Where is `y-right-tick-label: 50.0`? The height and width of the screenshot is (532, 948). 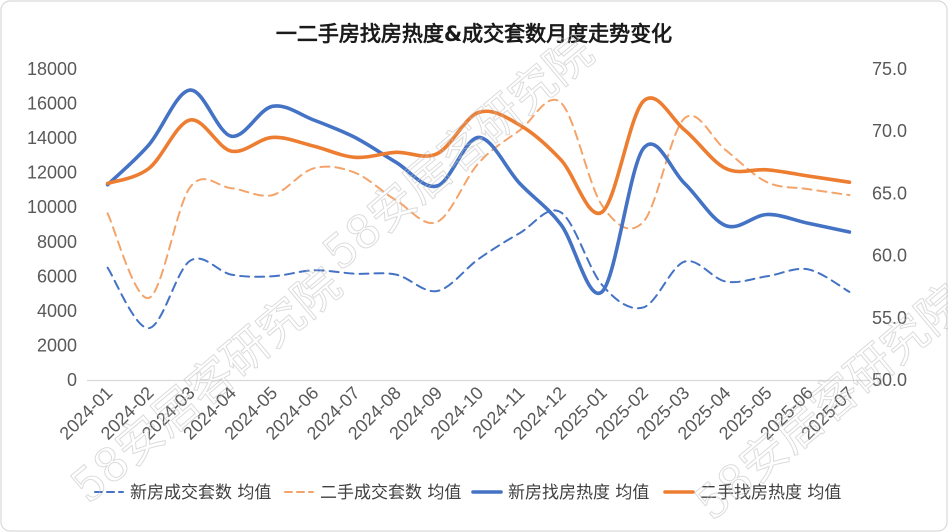 y-right-tick-label: 50.0 is located at coordinates (889, 380).